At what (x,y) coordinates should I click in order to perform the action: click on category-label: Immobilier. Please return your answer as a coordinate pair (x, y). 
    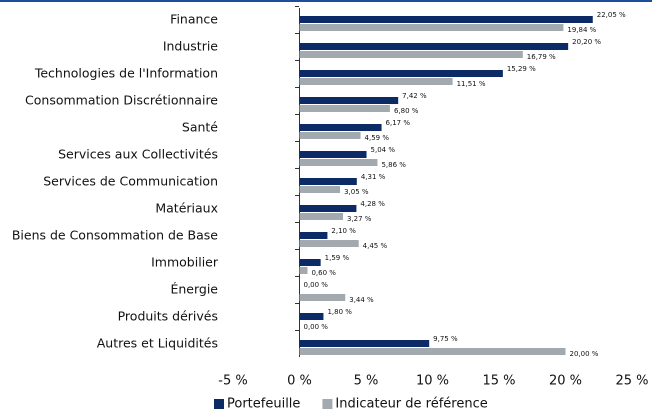
    Looking at the image, I should click on (185, 262).